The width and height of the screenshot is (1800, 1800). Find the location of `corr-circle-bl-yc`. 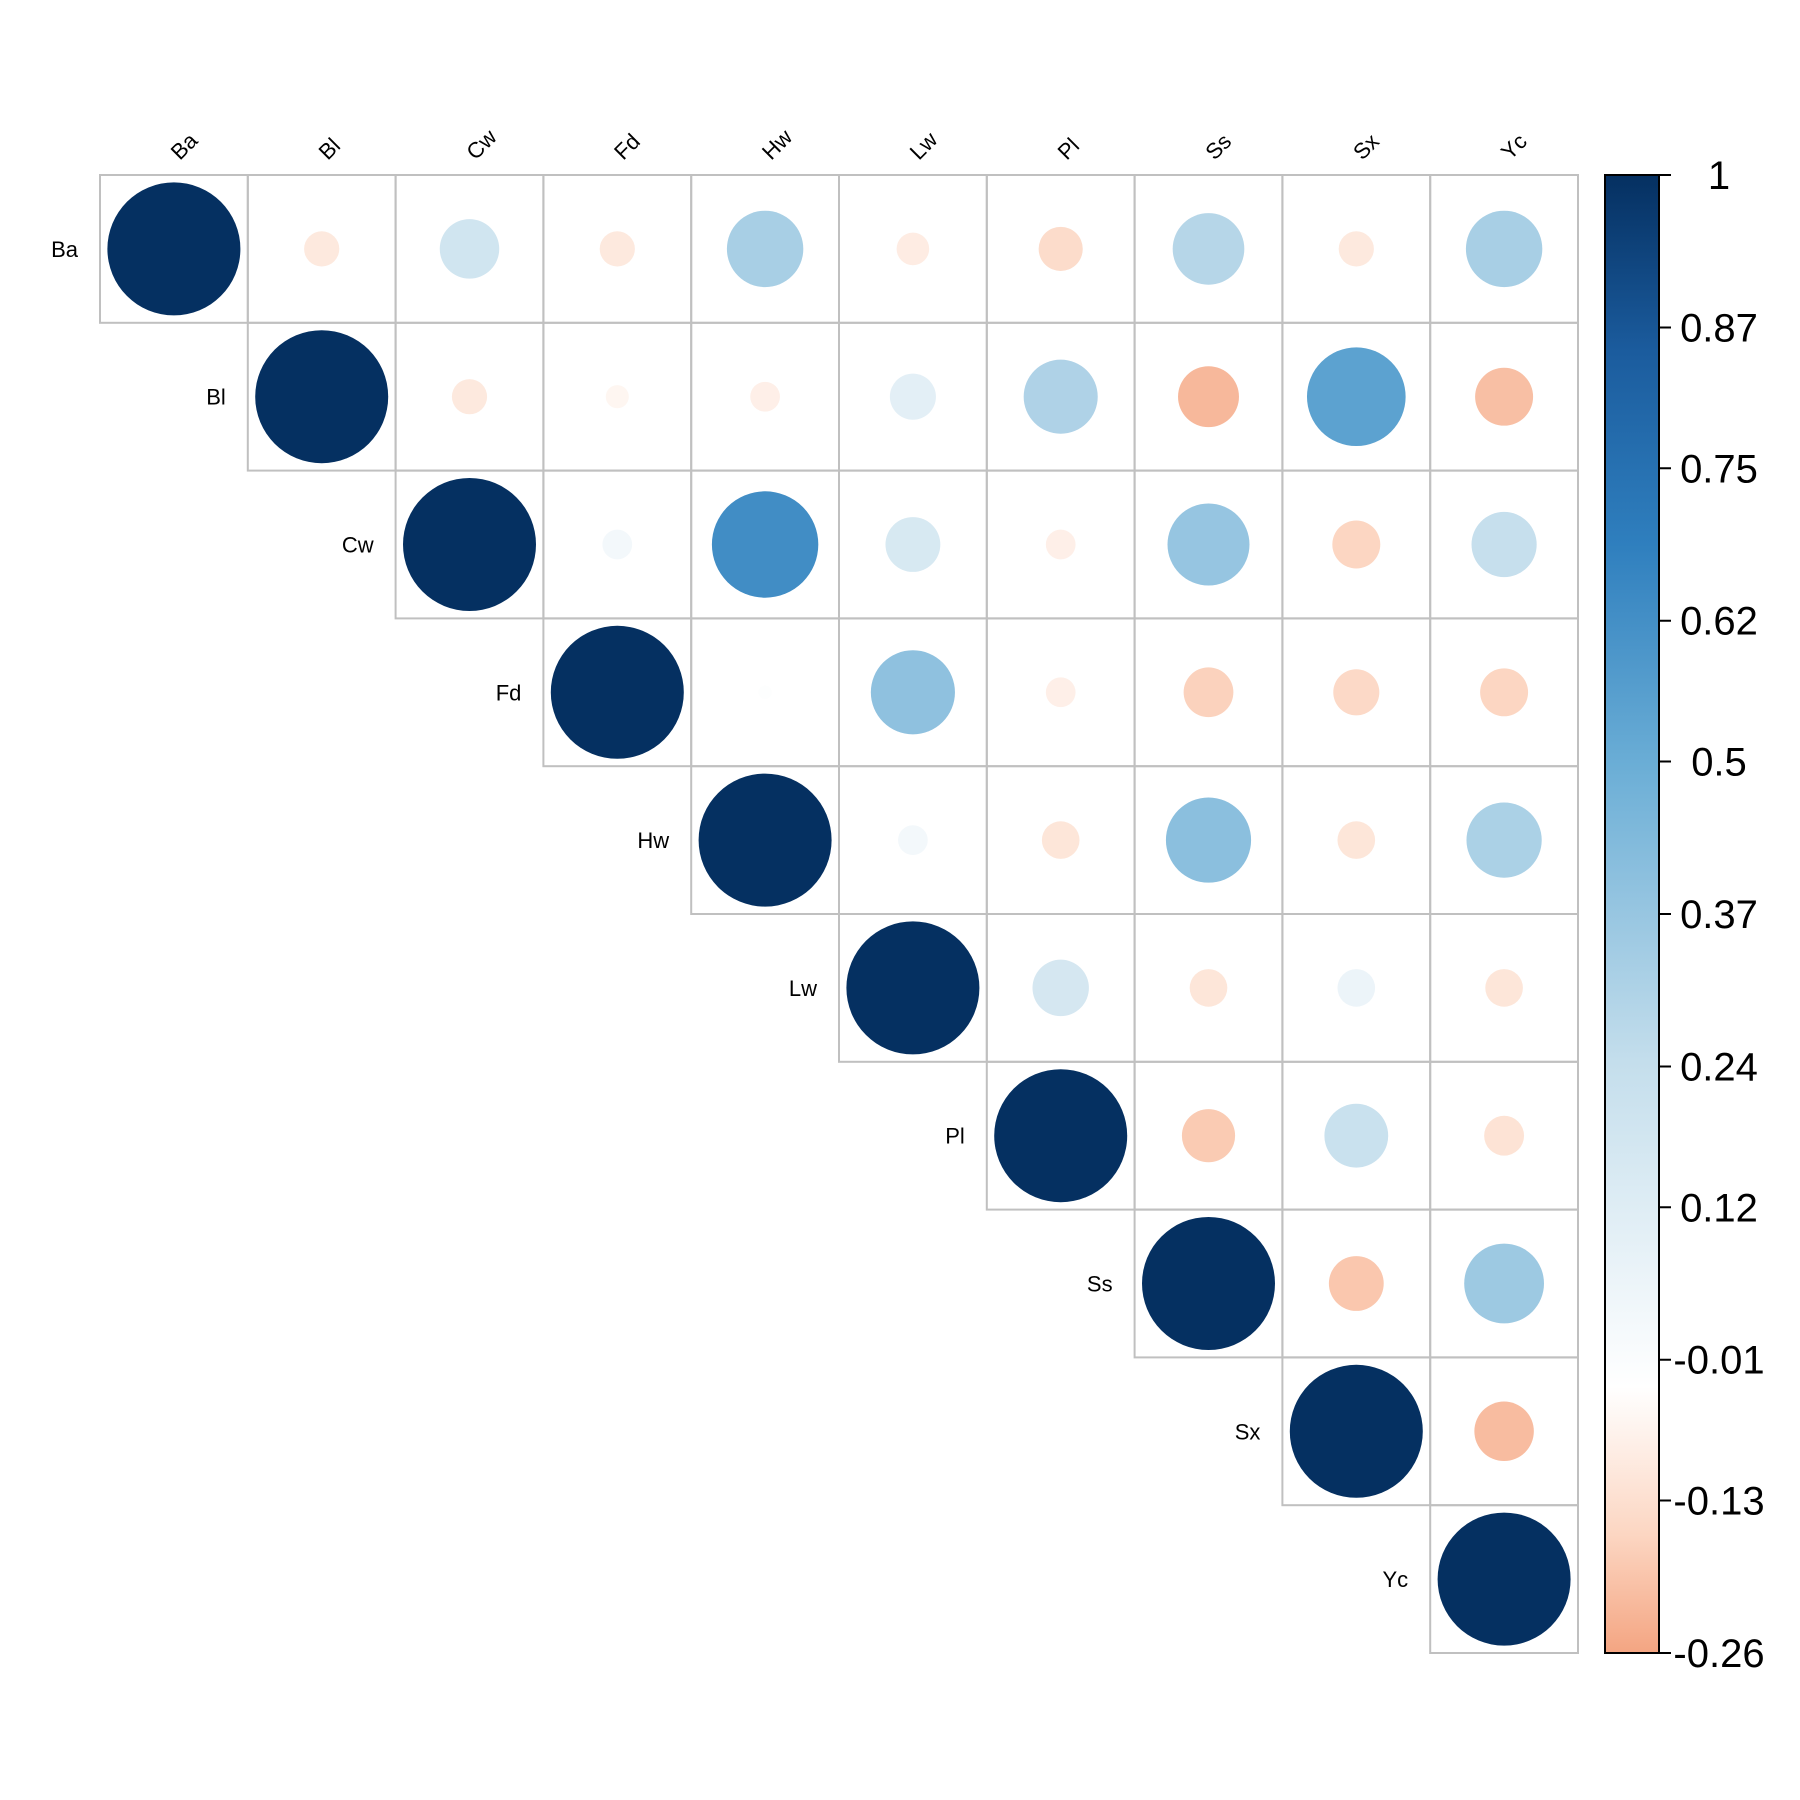

corr-circle-bl-yc is located at coordinates (1504, 396).